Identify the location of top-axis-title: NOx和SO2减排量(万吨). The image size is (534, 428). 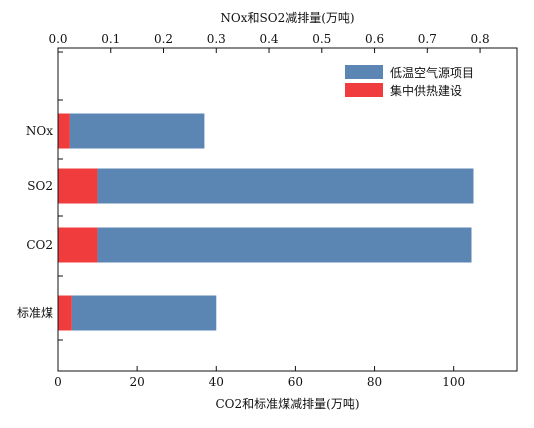
(287, 18).